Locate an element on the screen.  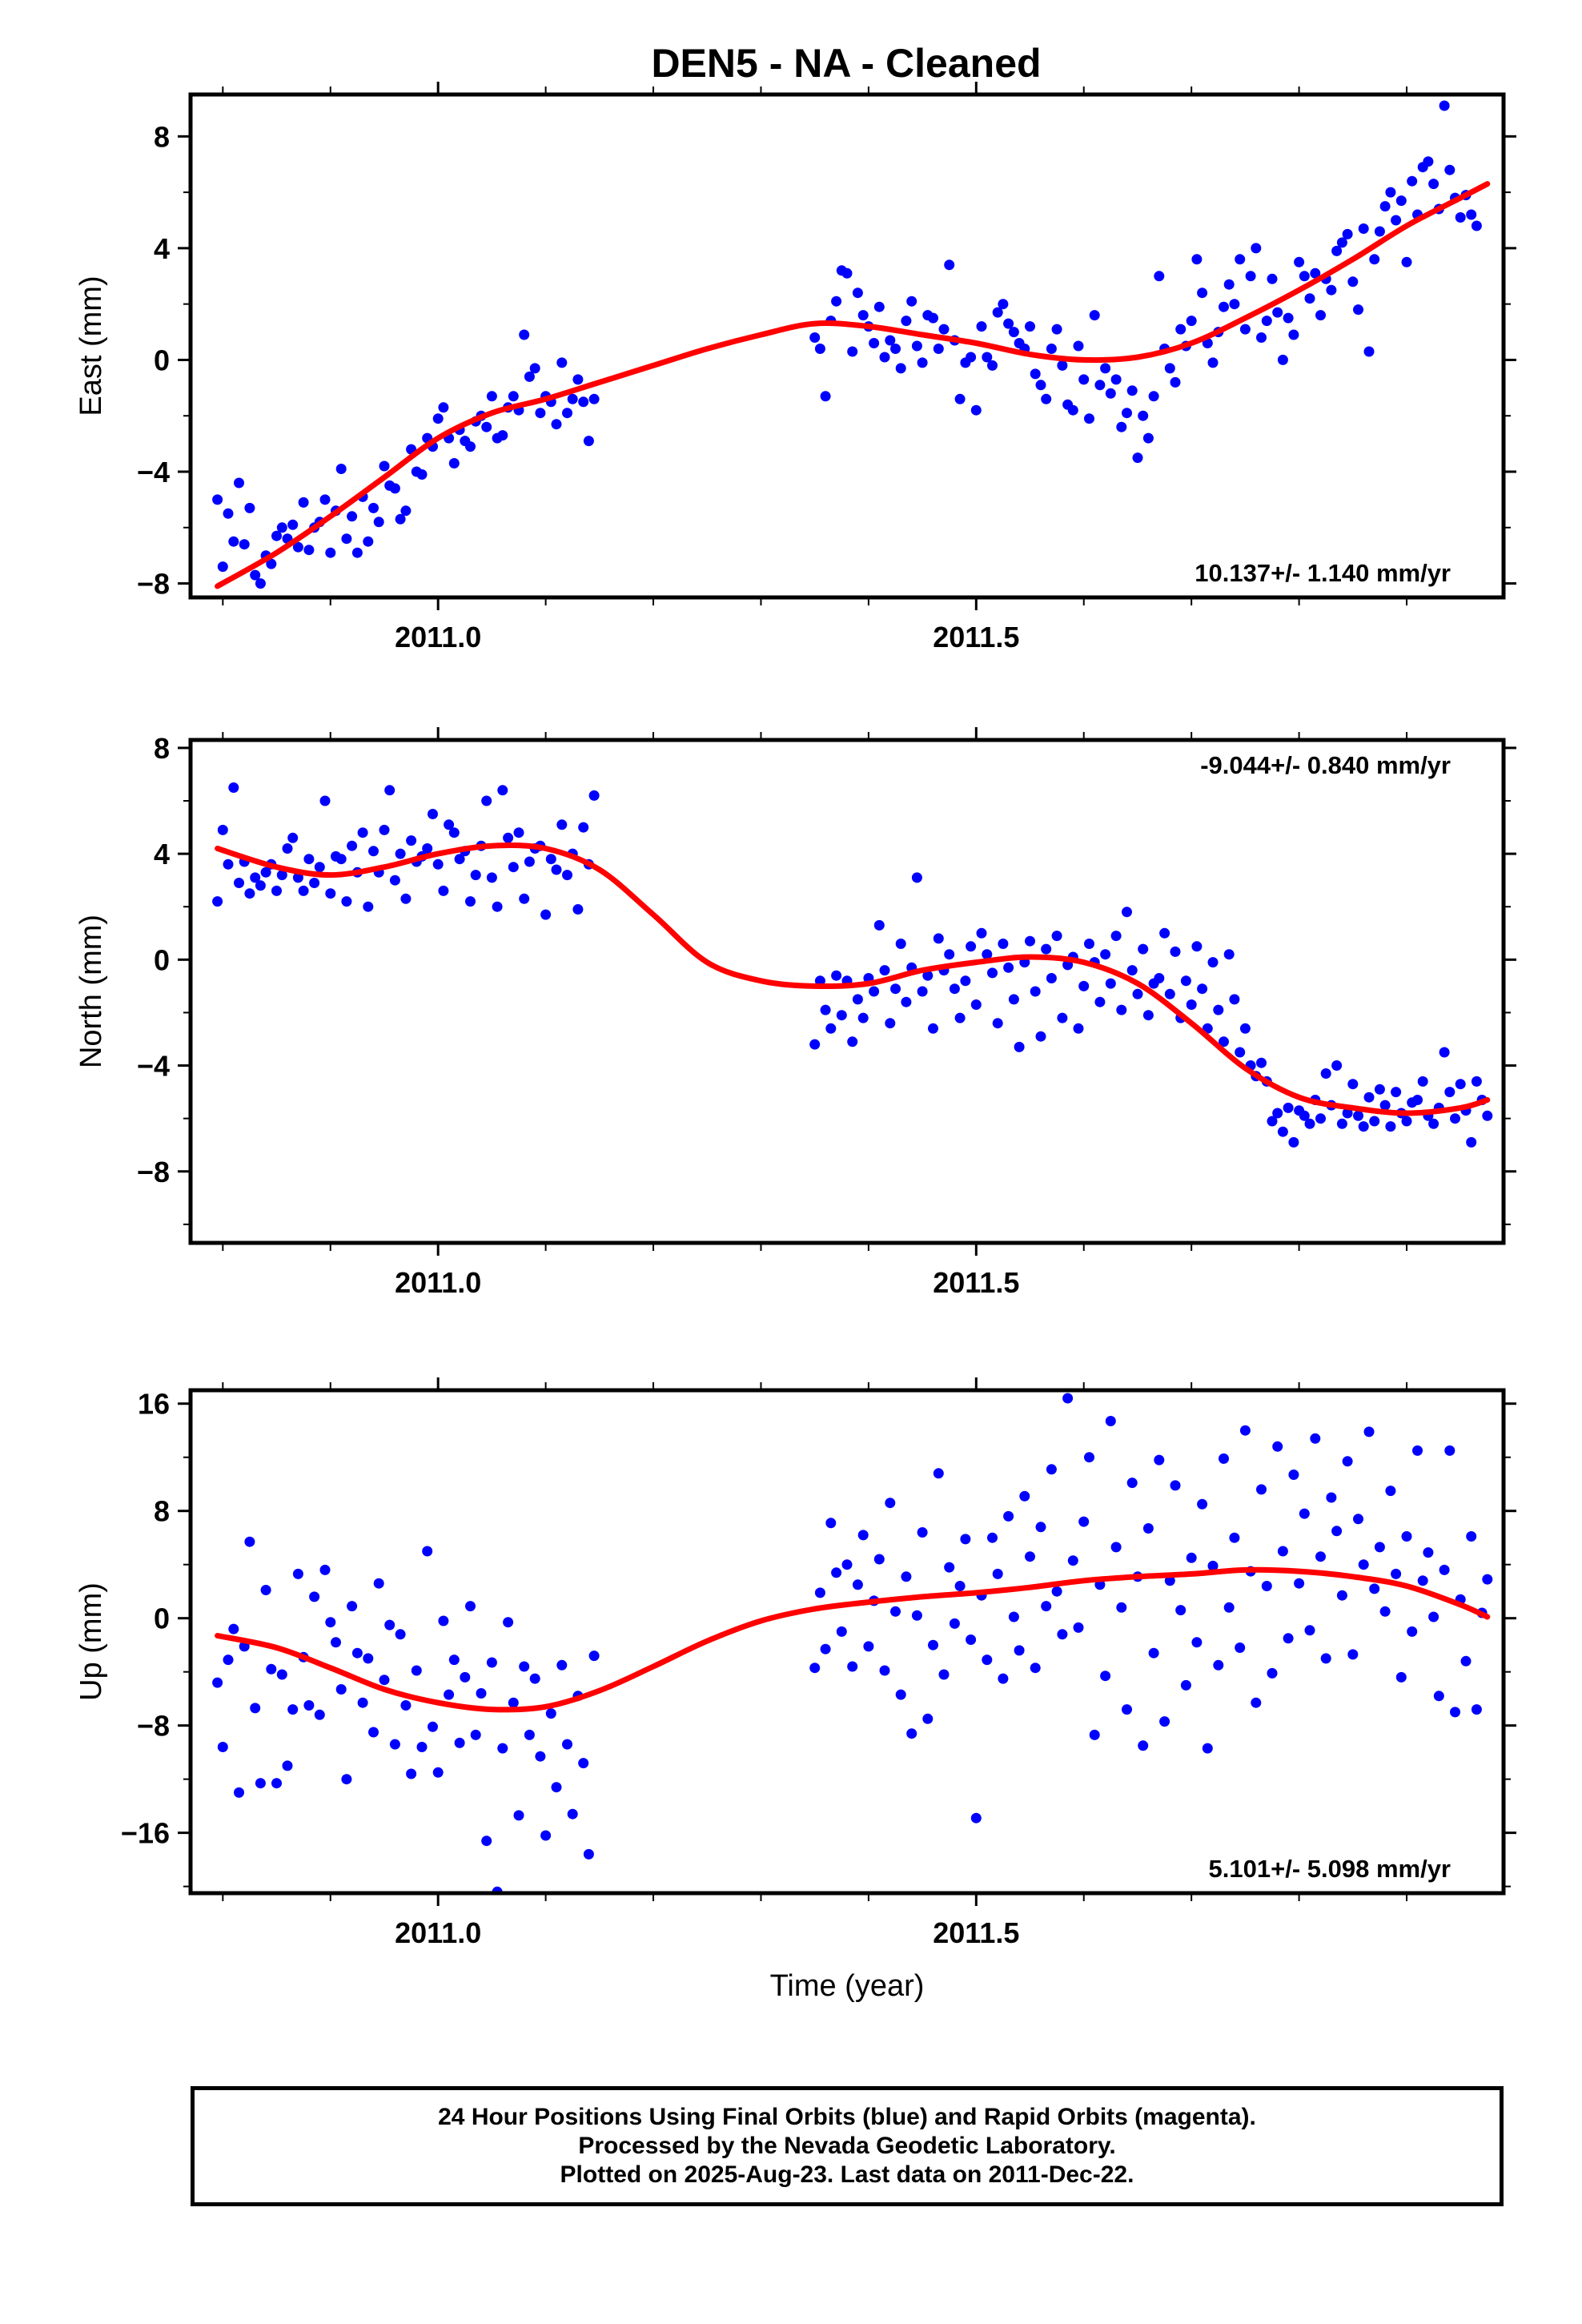
y-axis-label: North (mm) is located at coordinates (91, 991).